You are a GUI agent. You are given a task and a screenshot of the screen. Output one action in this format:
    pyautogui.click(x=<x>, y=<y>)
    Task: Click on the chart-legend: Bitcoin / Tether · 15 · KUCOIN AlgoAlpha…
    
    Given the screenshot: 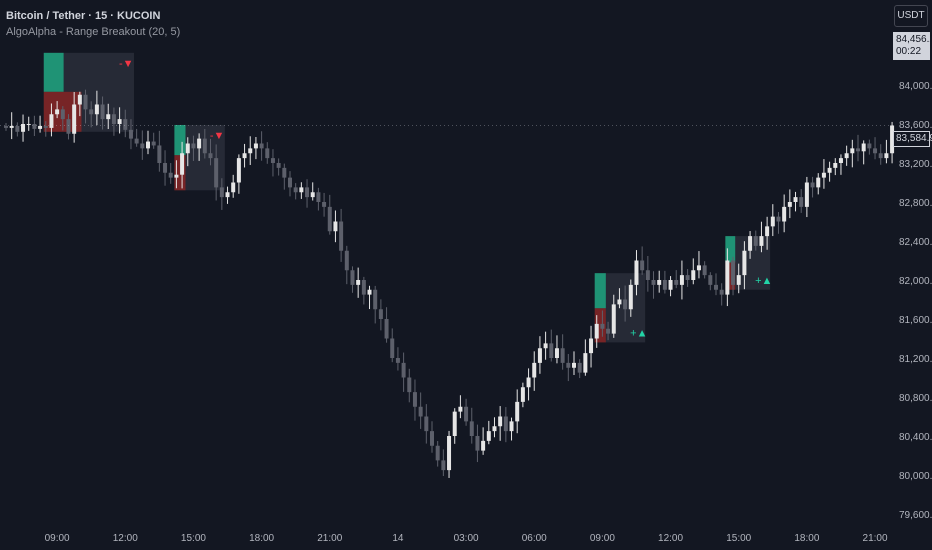 What is the action you would take?
    pyautogui.click(x=93, y=24)
    